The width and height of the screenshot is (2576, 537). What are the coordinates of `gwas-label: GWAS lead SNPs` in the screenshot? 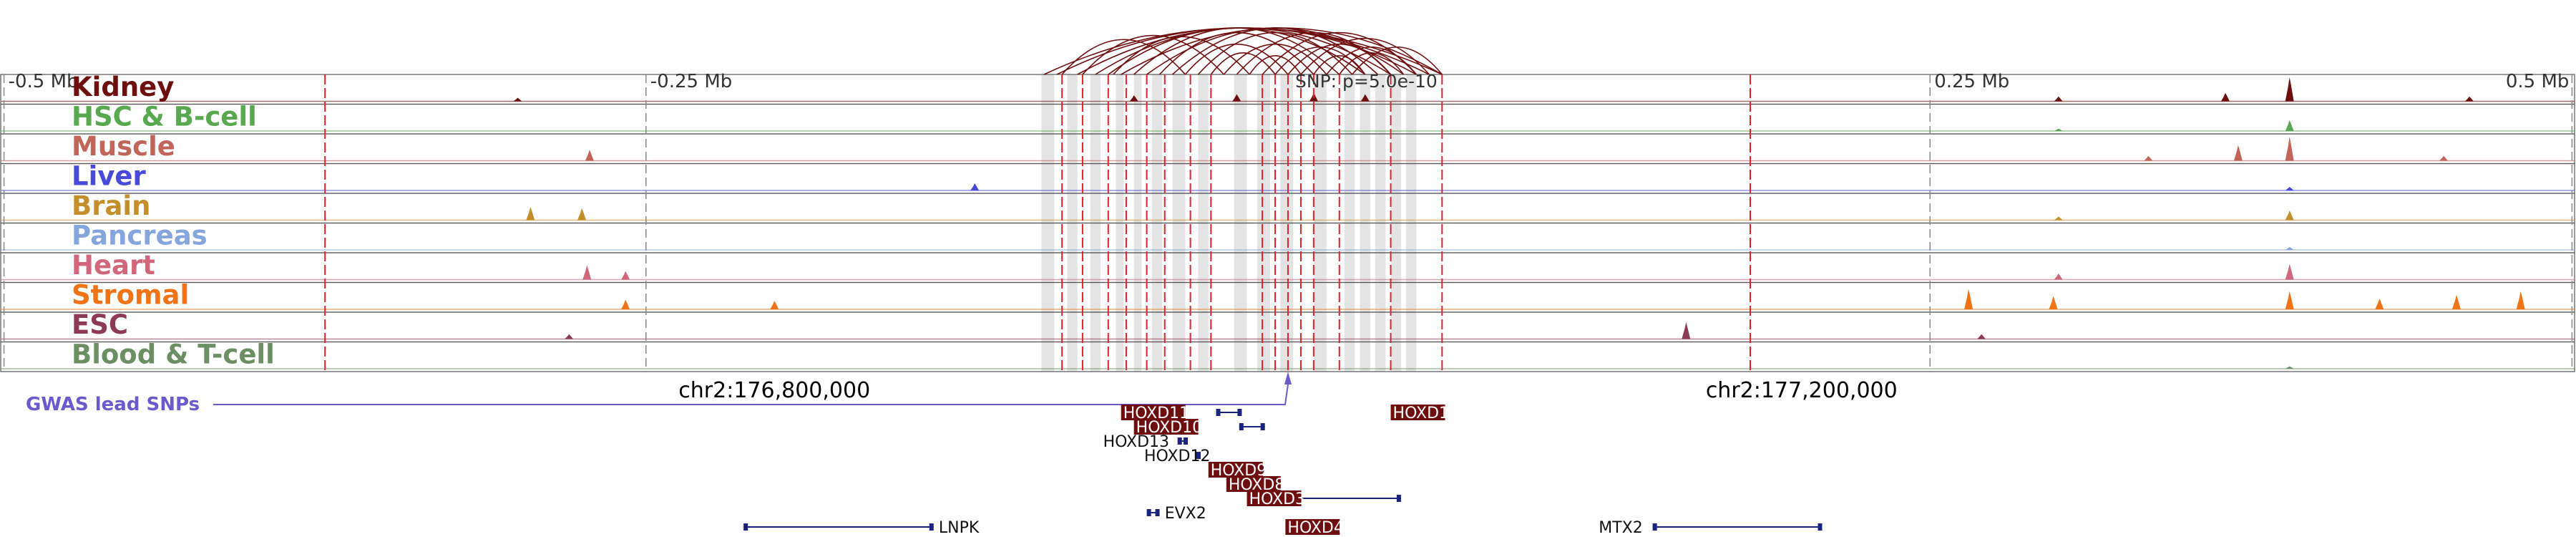 It's located at (113, 404).